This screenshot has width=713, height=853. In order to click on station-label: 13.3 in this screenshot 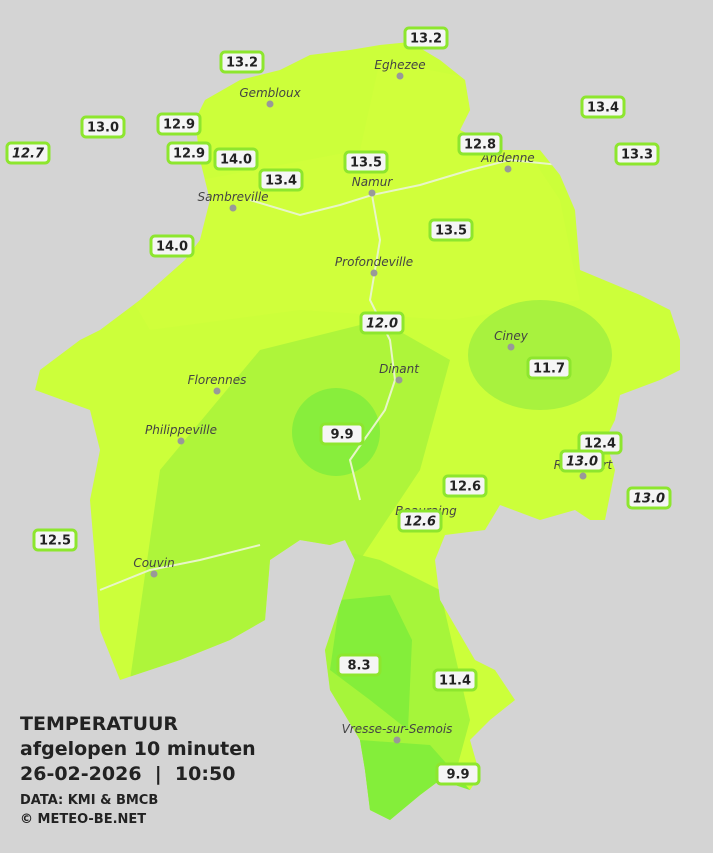, I will do `click(637, 155)`.